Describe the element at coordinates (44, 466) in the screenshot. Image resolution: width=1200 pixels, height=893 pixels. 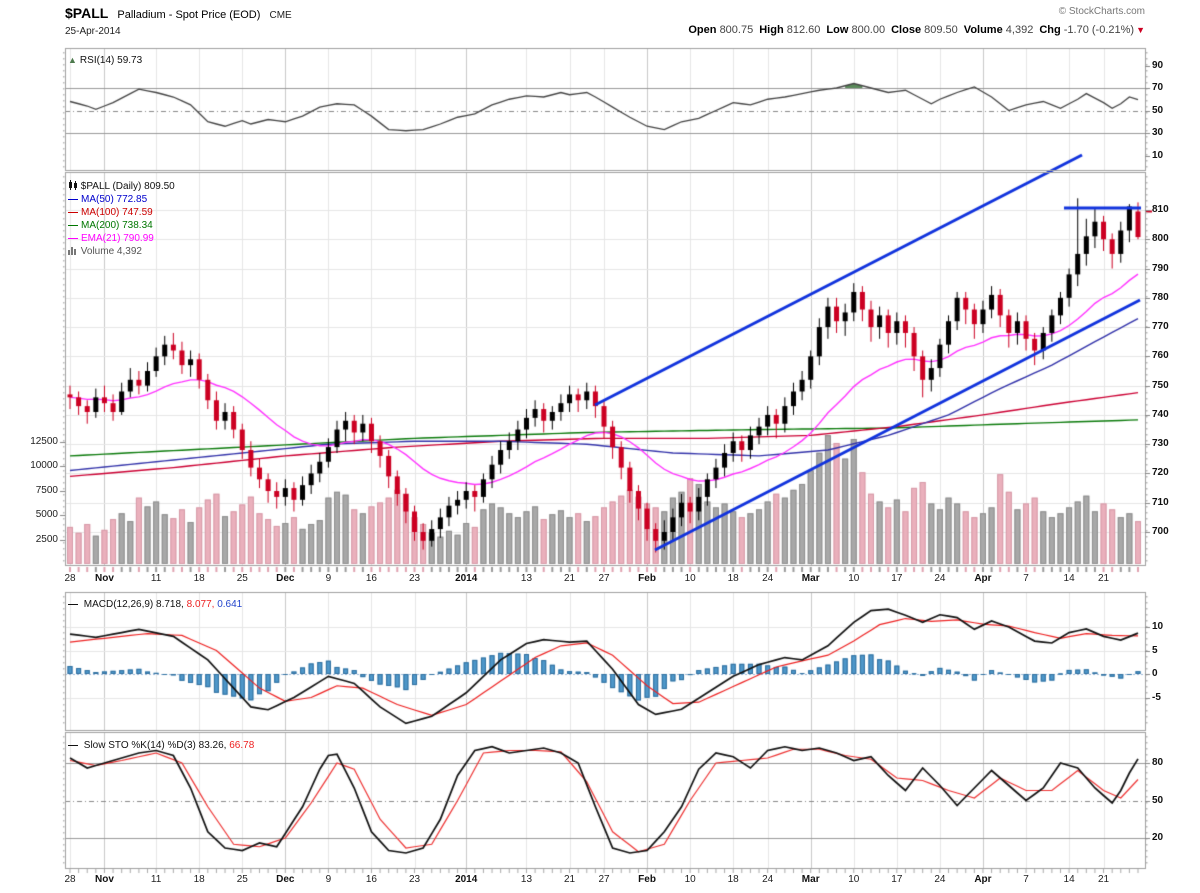
I see `volume-axis-label: 10000` at that location.